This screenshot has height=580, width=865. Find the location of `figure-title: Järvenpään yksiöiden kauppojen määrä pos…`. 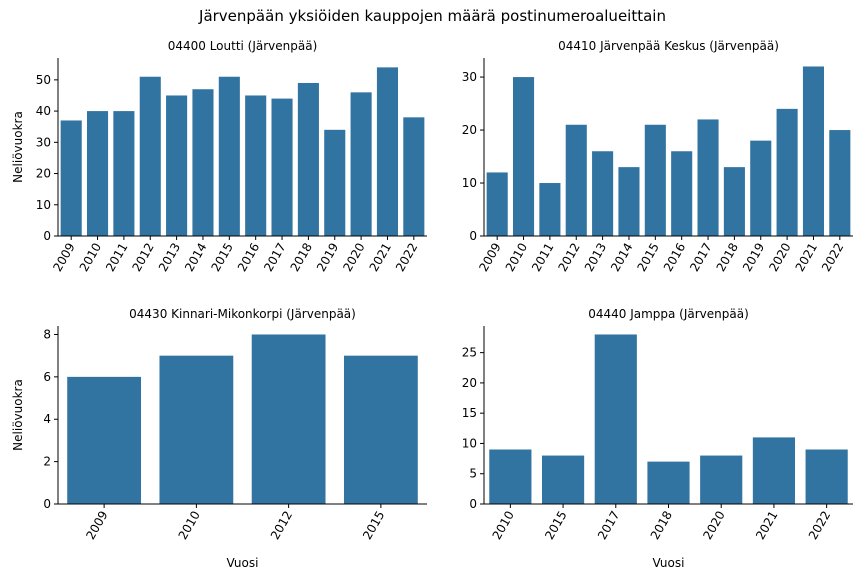

figure-title: Järvenpään yksiöiden kauppojen määrä pos… is located at coordinates (432, 16).